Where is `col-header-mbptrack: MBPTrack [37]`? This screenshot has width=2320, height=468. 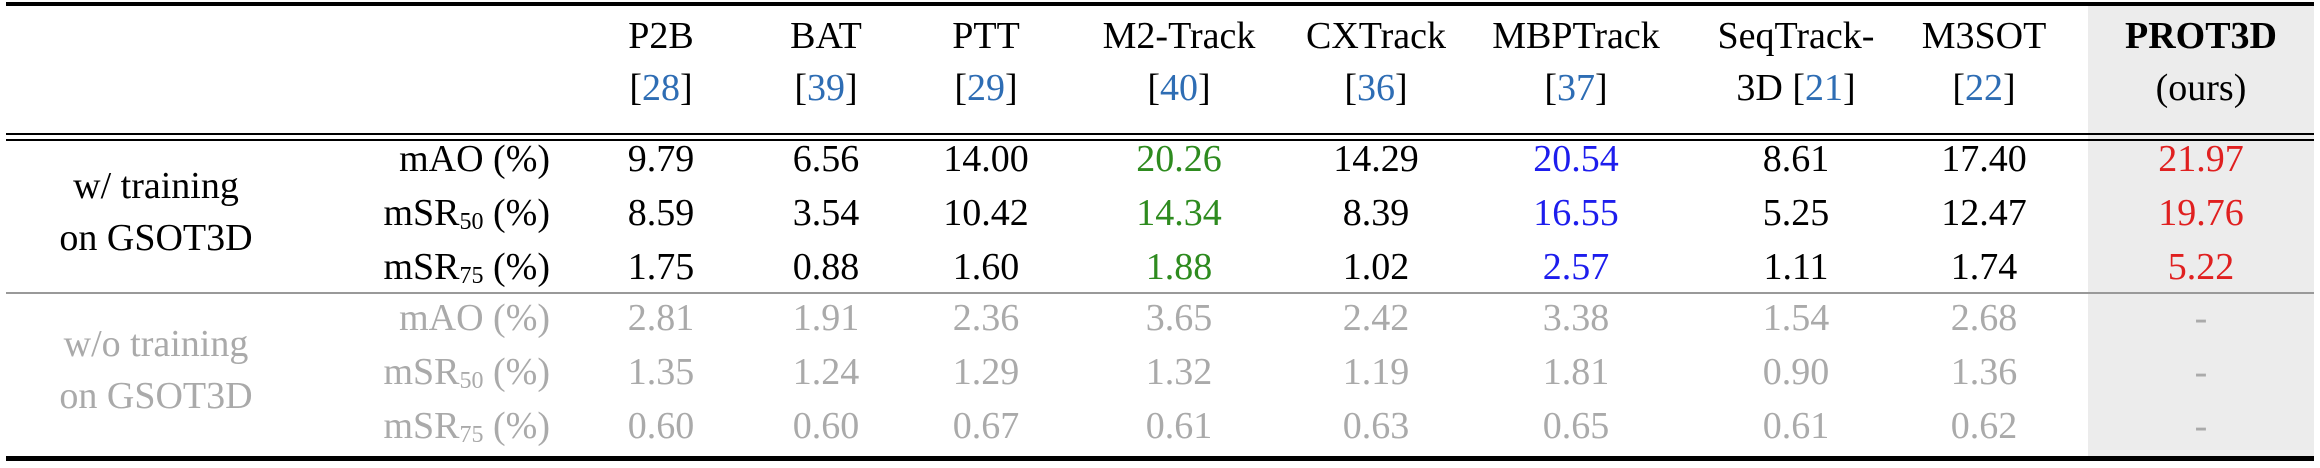
col-header-mbptrack: MBPTrack [37] is located at coordinates (1576, 70).